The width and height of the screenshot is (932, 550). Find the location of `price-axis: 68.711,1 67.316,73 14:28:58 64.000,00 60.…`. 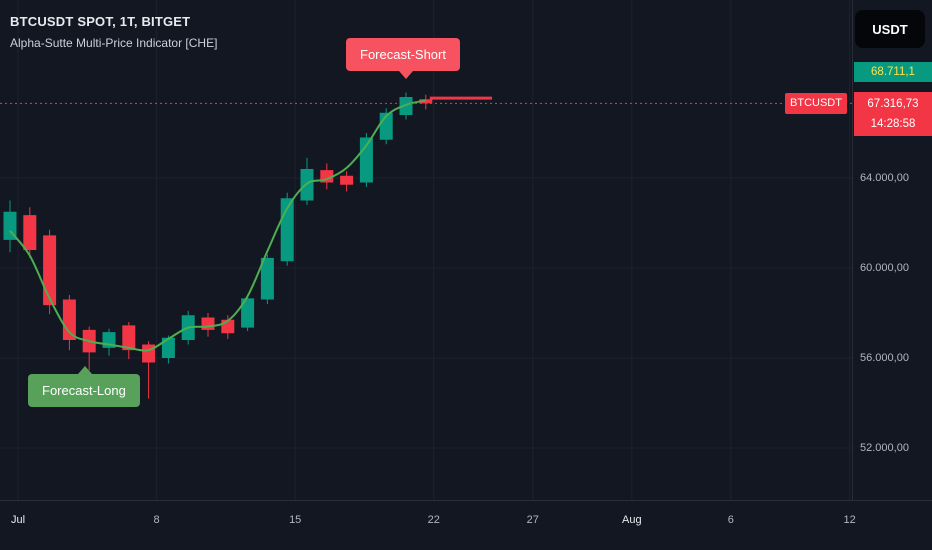

price-axis: 68.711,1 67.316,73 14:28:58 64.000,00 60.… is located at coordinates (892, 250).